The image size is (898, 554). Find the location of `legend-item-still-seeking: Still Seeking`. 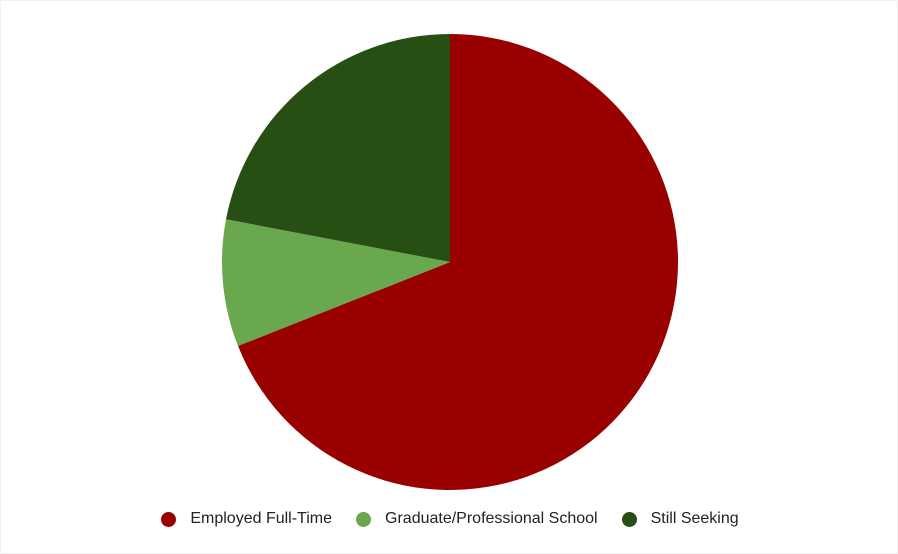

legend-item-still-seeking: Still Seeking is located at coordinates (680, 519).